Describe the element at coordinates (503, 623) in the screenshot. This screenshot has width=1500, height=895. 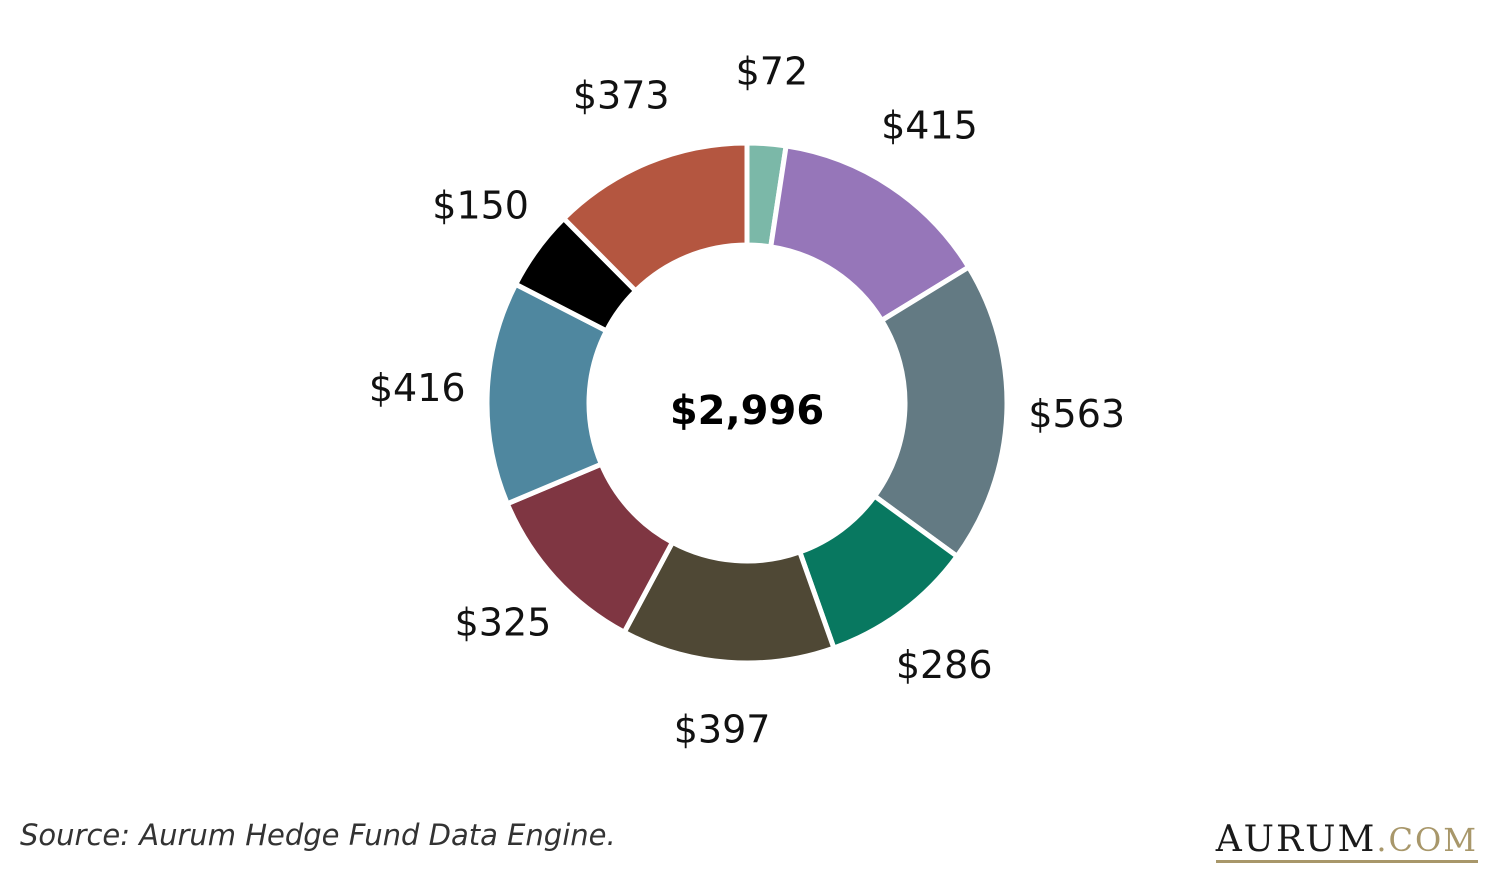
I see `slice-label-5: $325` at that location.